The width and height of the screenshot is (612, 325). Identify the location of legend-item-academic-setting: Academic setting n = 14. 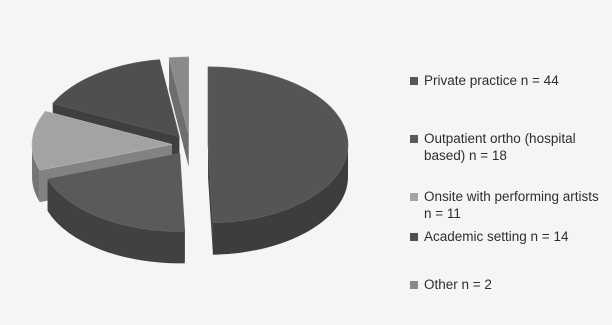
(509, 236).